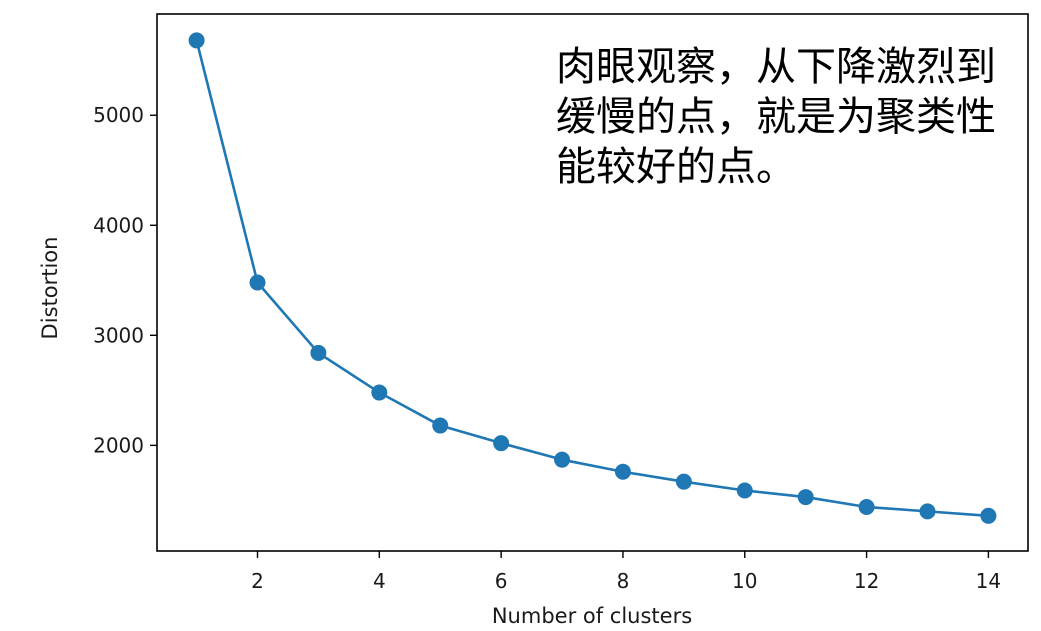  I want to click on y-tick-label: 4000, so click(118, 225).